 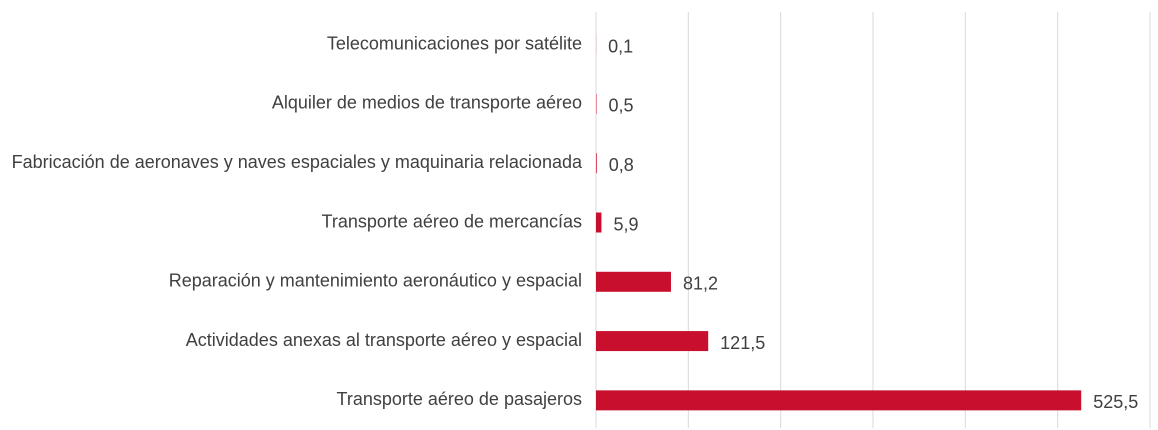 What do you see at coordinates (427, 103) in the screenshot?
I see `y-tick-label: Alquiler de medios de transporte aéreo` at bounding box center [427, 103].